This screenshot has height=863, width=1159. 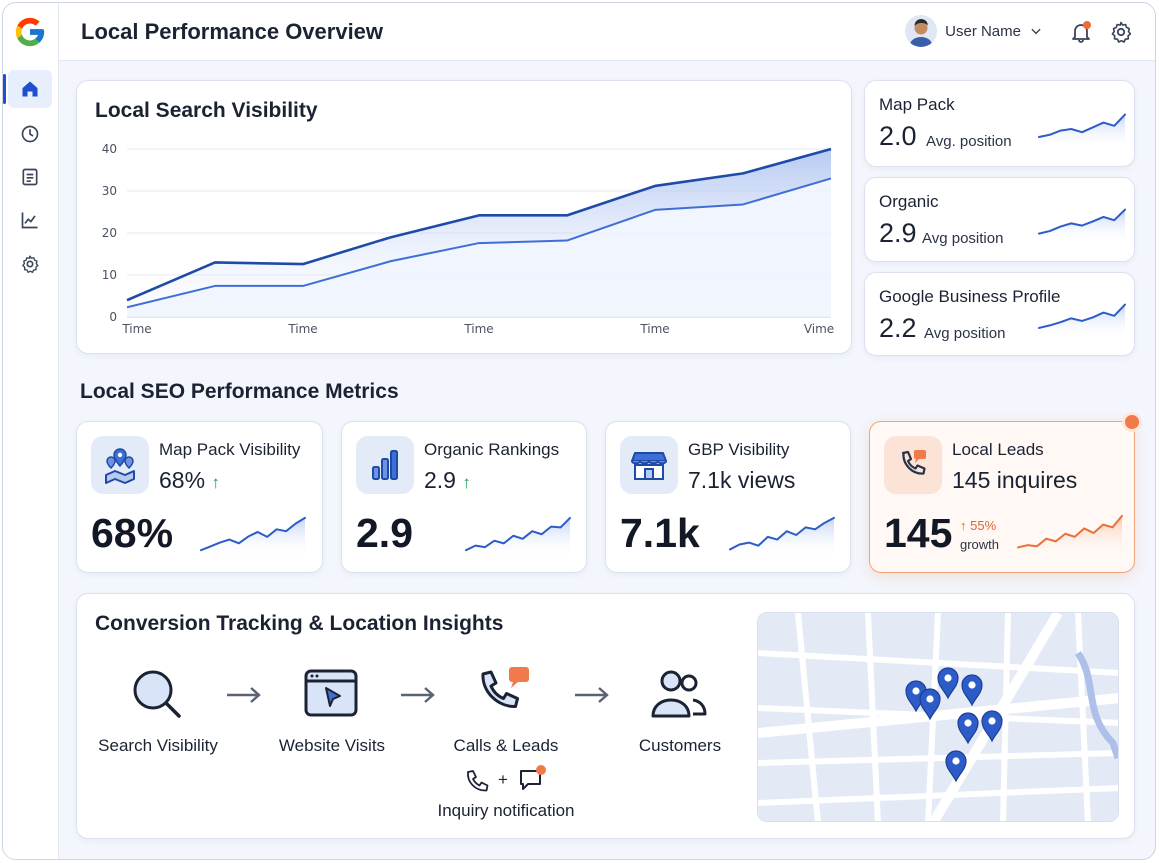 I want to click on metric-sub: 145 inquires, so click(x=1015, y=480).